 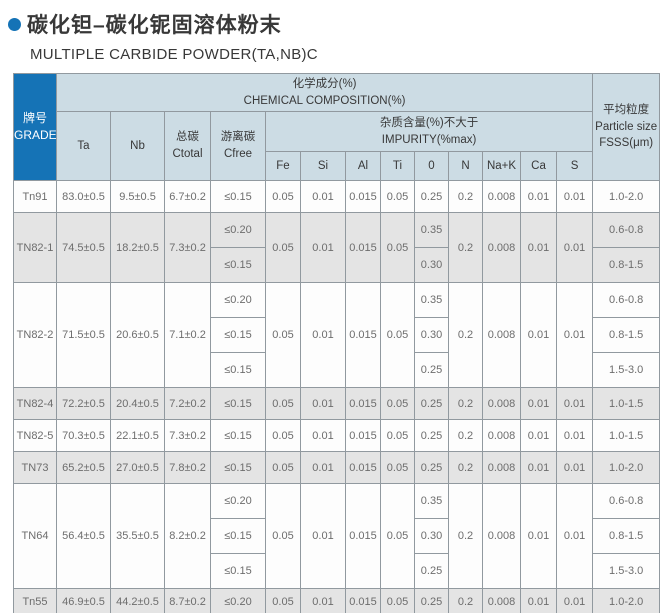 What do you see at coordinates (238, 146) in the screenshot?
I see `cfree-column-header: 游离碳 Cfree` at bounding box center [238, 146].